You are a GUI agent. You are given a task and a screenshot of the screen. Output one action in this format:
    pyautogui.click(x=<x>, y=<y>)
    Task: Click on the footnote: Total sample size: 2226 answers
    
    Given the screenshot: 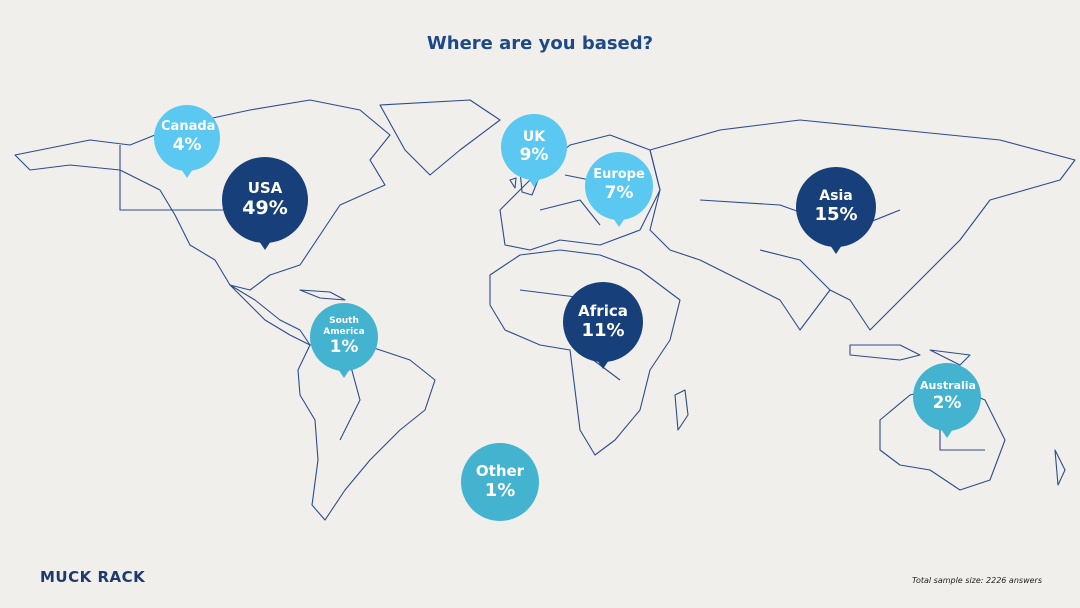 What is the action you would take?
    pyautogui.click(x=977, y=580)
    